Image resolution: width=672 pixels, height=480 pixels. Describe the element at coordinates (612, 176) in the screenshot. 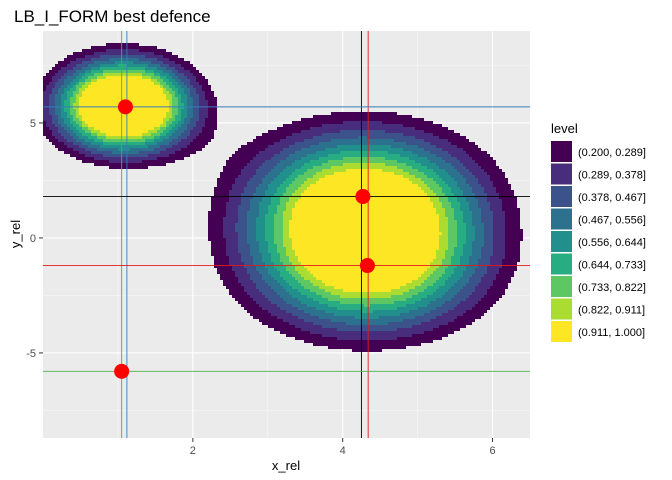

I see `legend-entry-label: (0.289, 0.378]` at that location.